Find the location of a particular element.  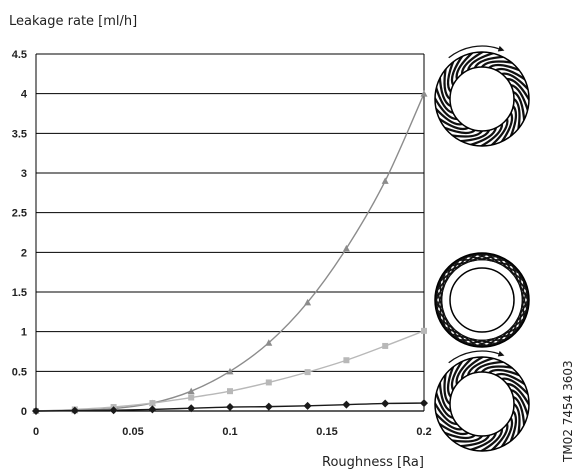

y-tick-label-5: 2.5 is located at coordinates (19, 214).